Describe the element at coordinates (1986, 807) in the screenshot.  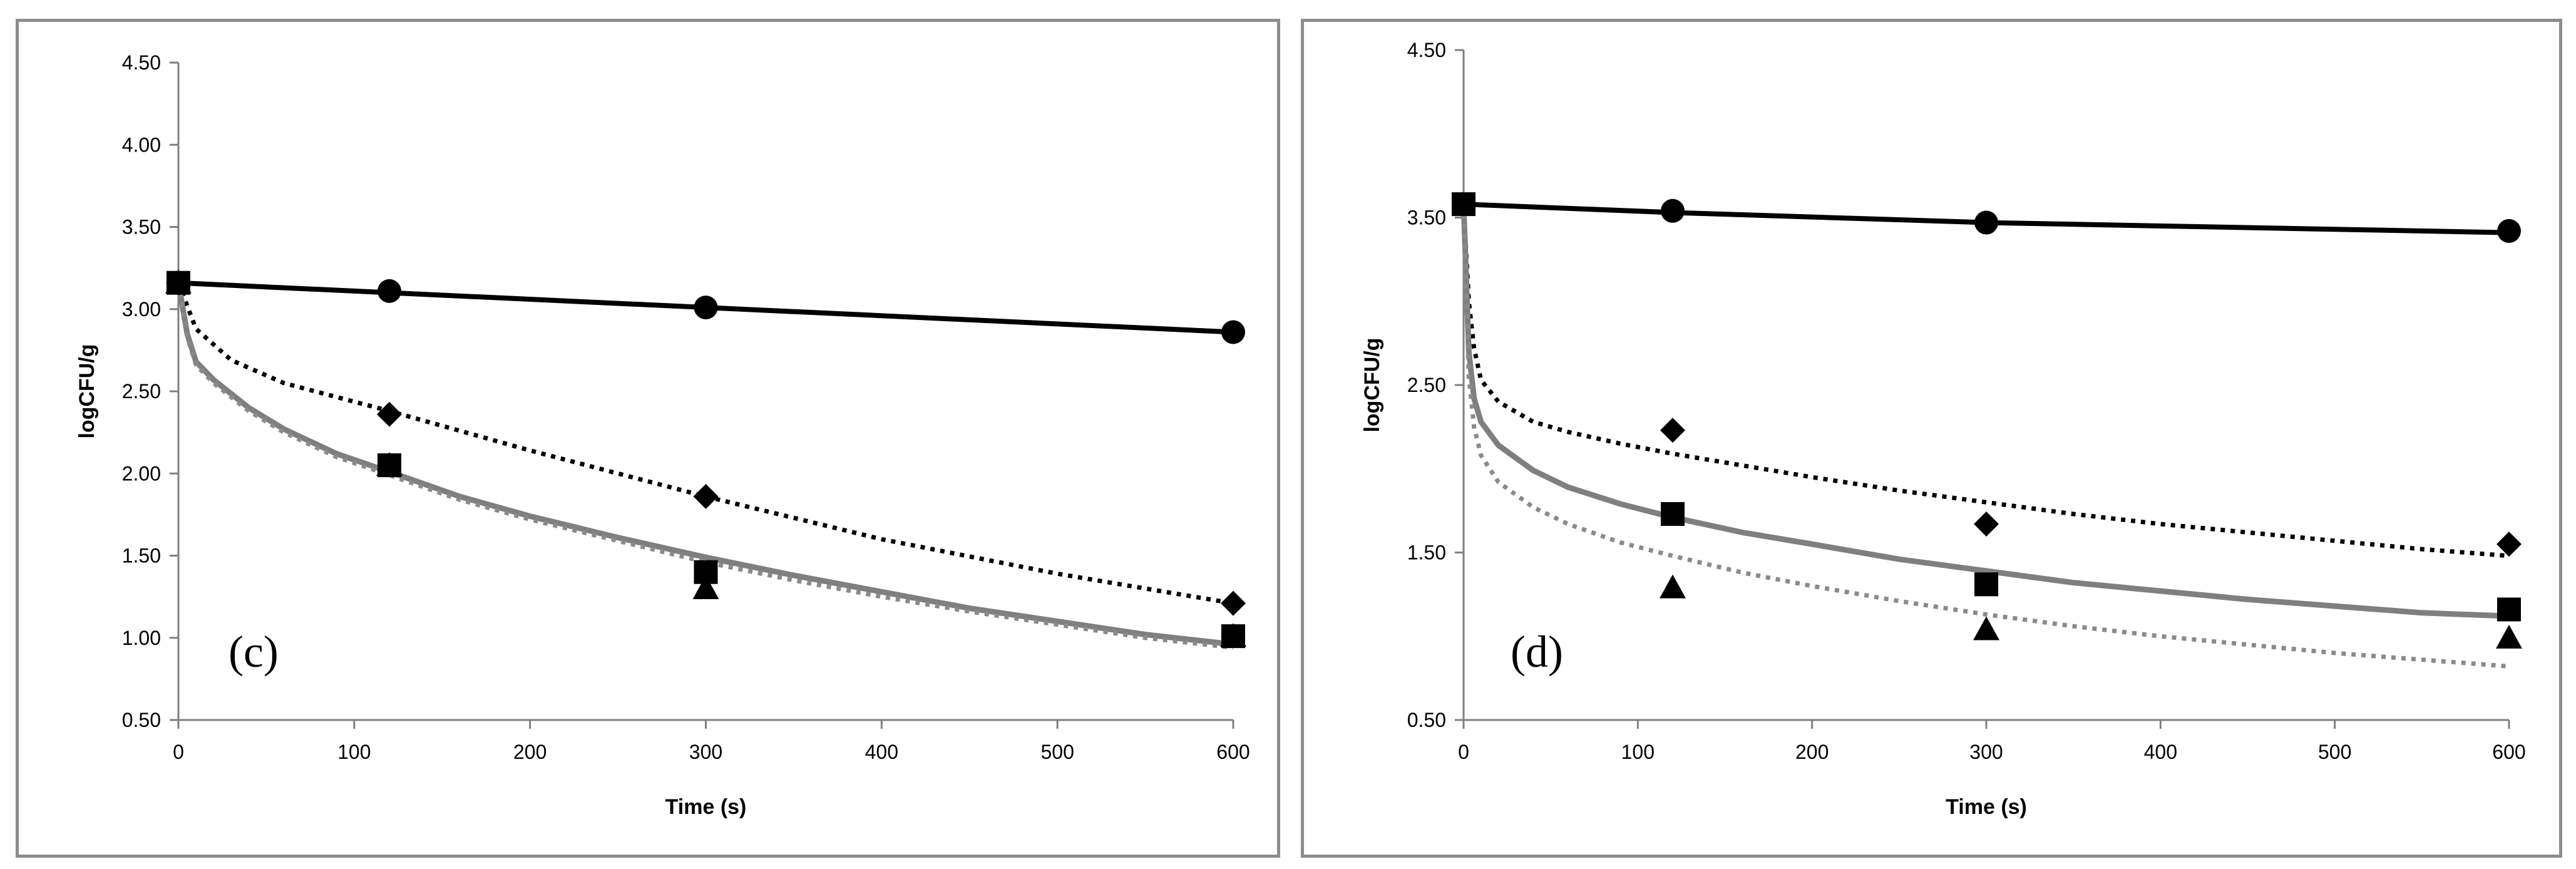
I see `chart-d-xlabel: Time (s)` at that location.